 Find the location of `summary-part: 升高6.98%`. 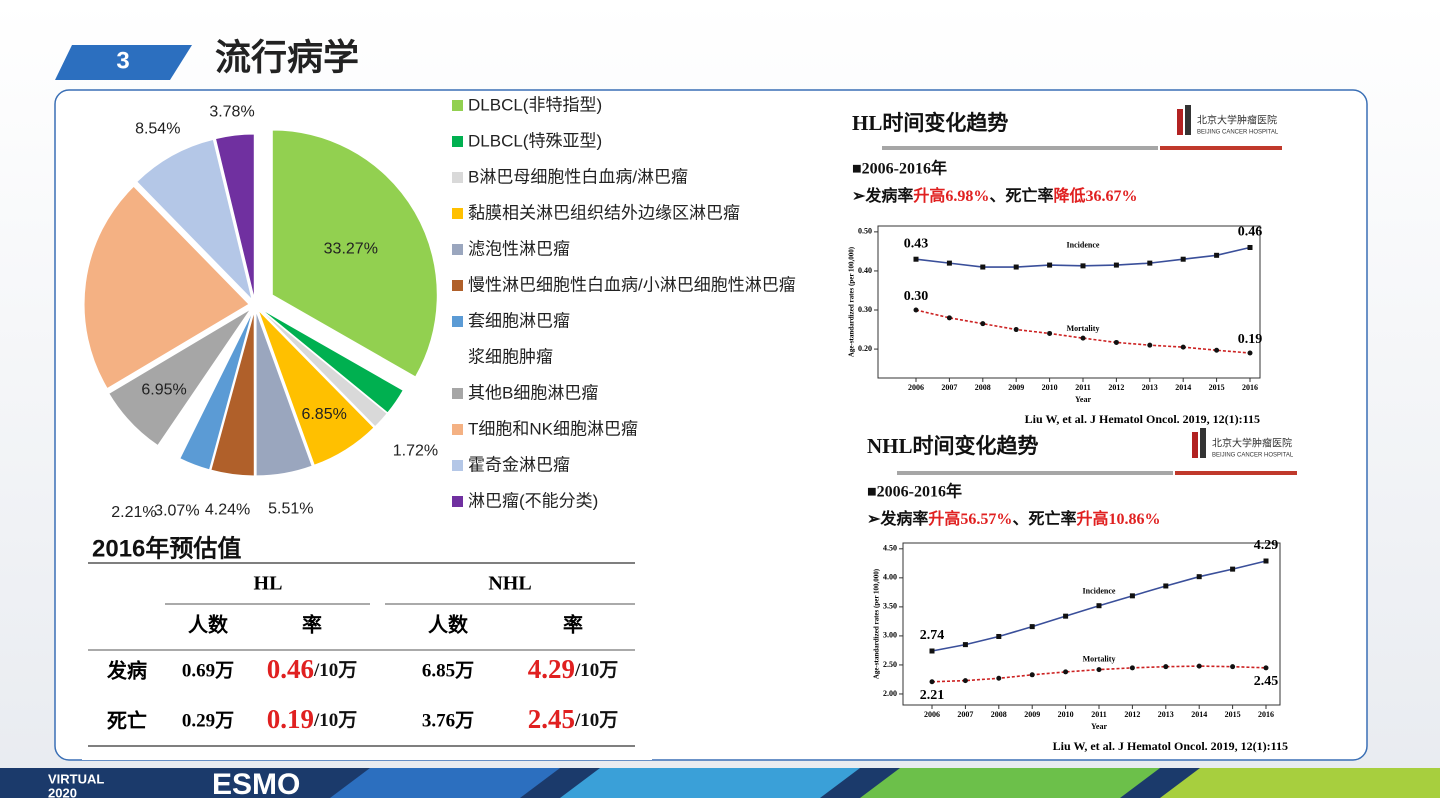

summary-part: 升高6.98% is located at coordinates (951, 195).